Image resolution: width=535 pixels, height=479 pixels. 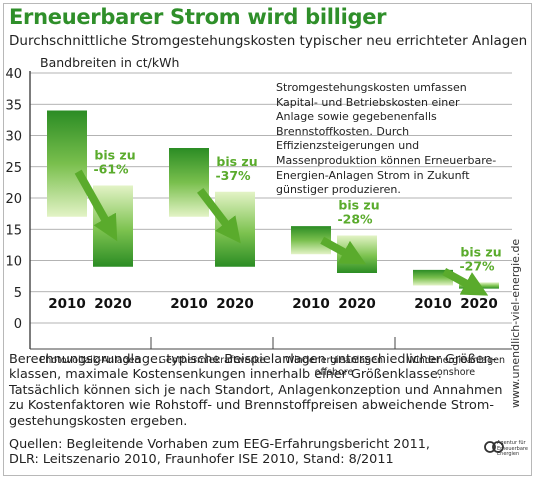 I want to click on category-label: Photovoltaik-Anlagen, so click(x=90, y=360).